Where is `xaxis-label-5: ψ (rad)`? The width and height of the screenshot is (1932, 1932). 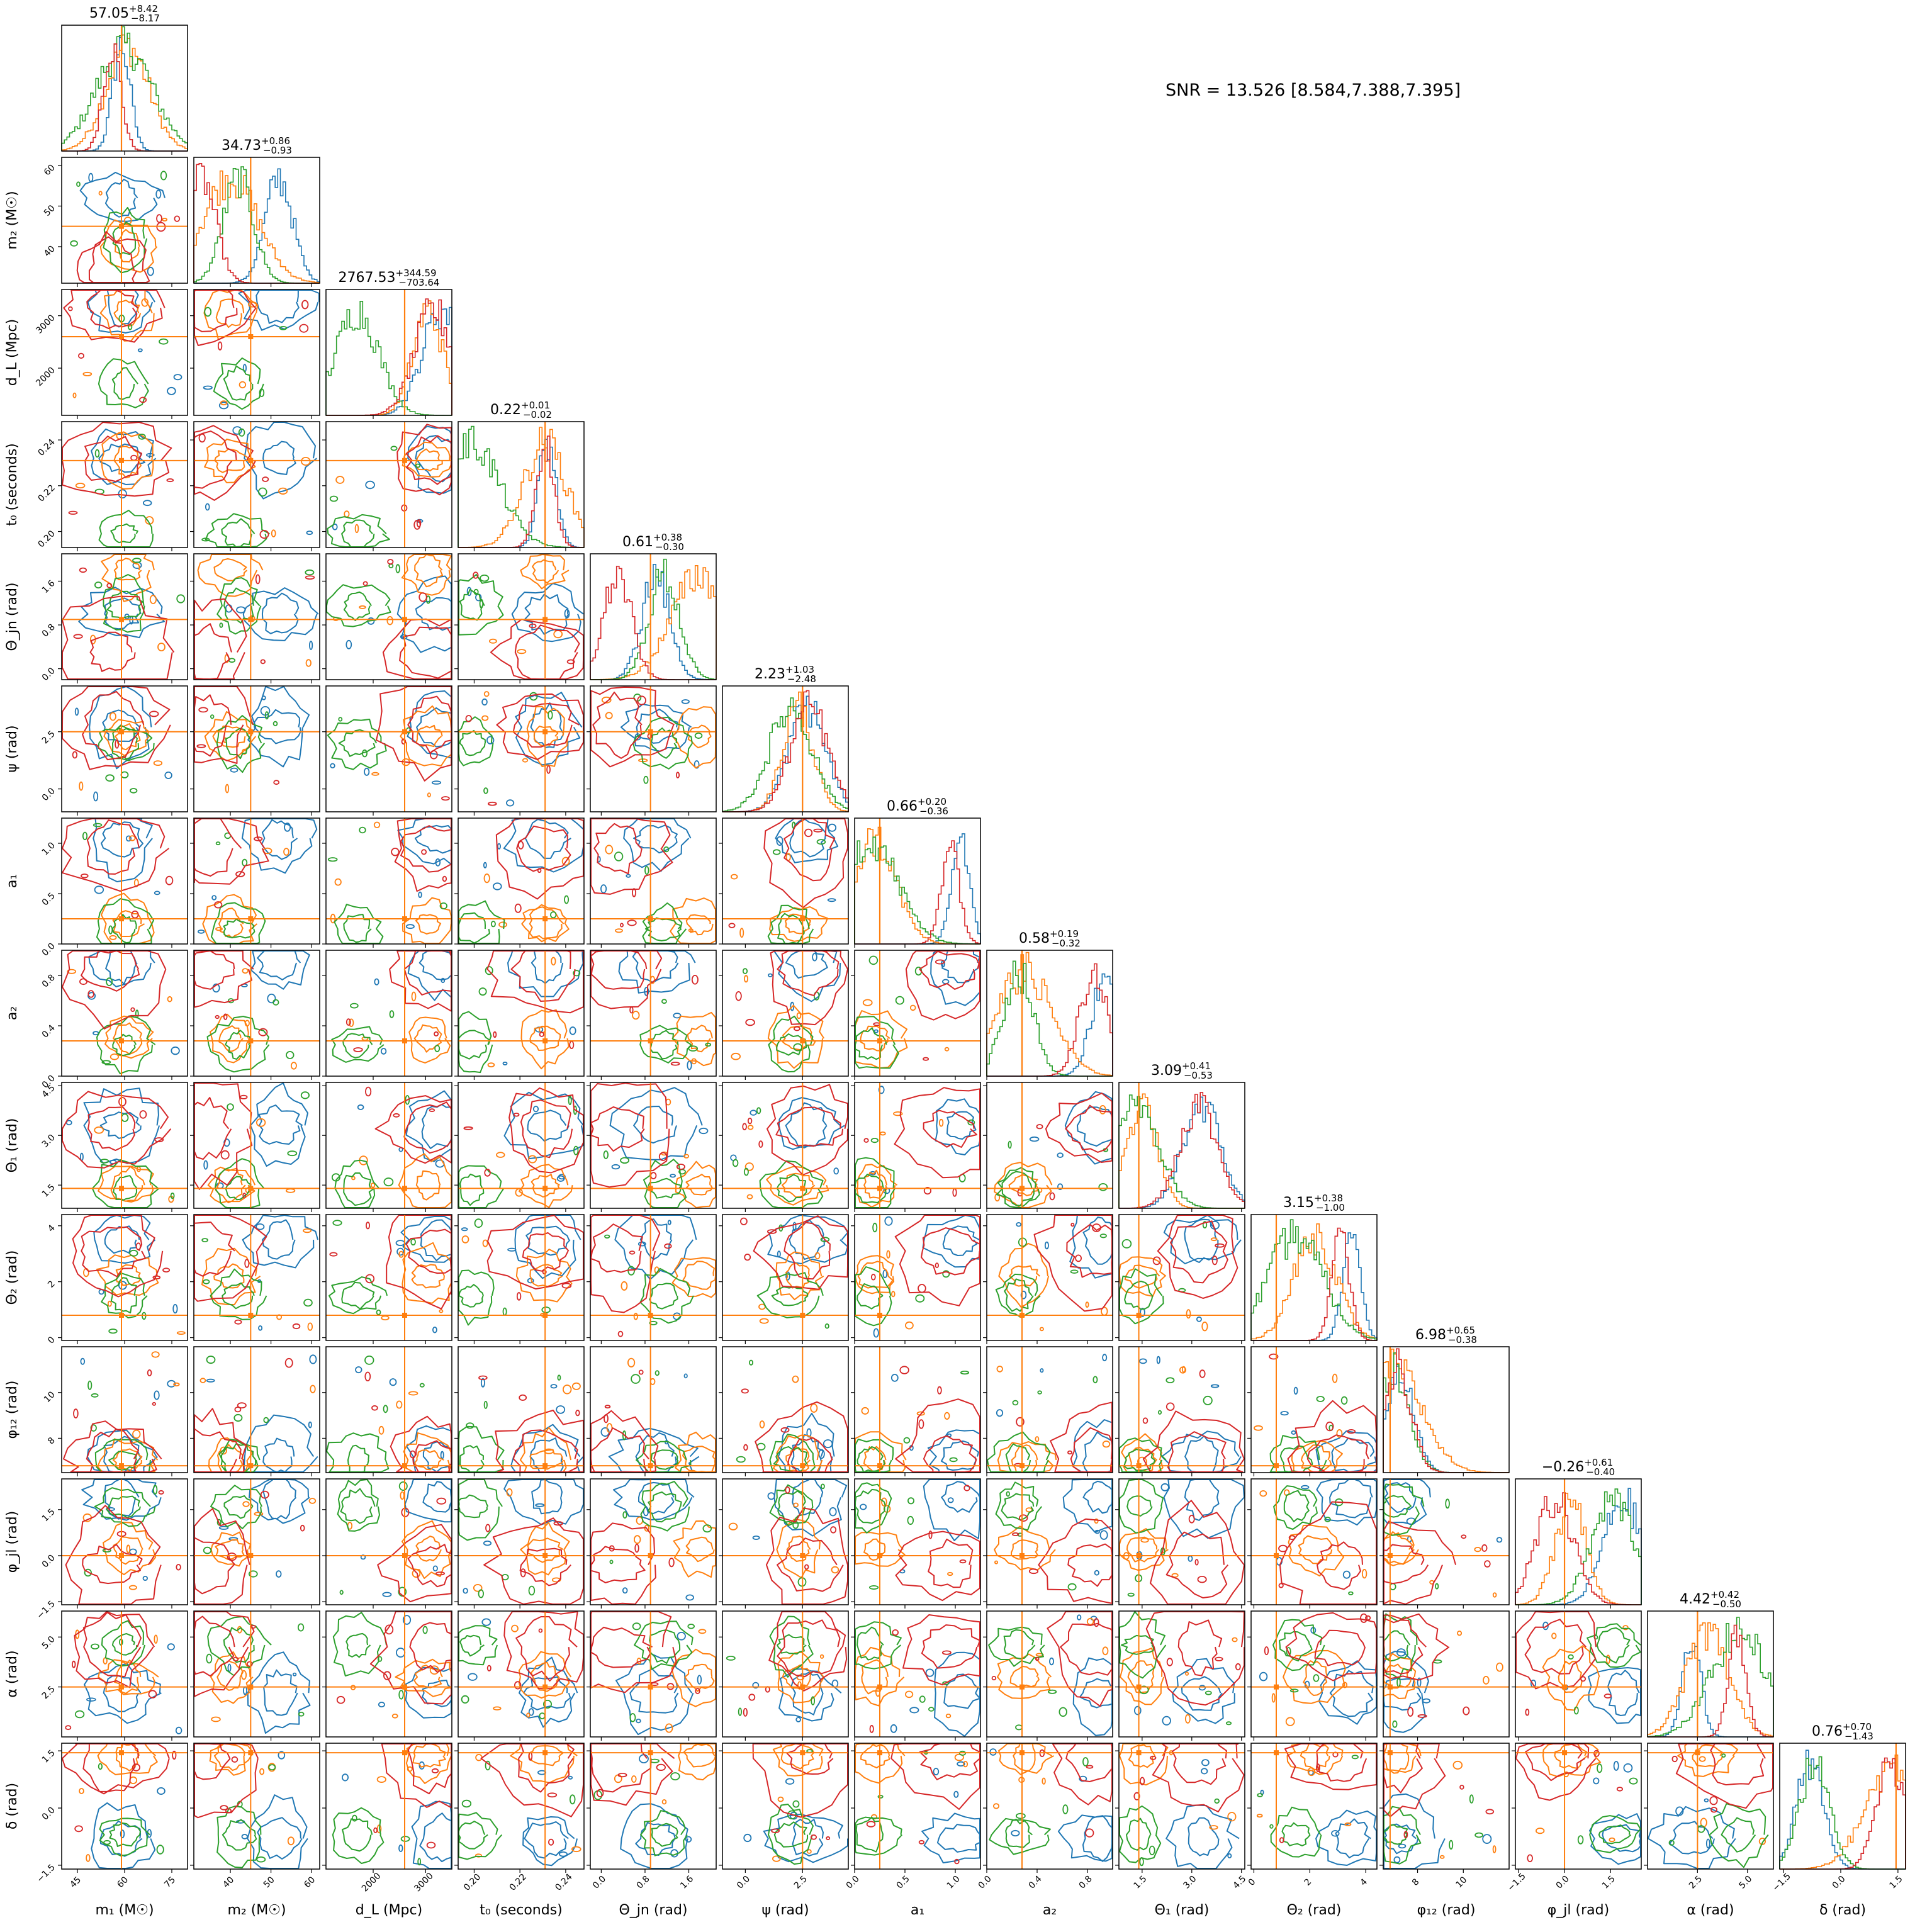 xaxis-label-5: ψ (rad) is located at coordinates (785, 1910).